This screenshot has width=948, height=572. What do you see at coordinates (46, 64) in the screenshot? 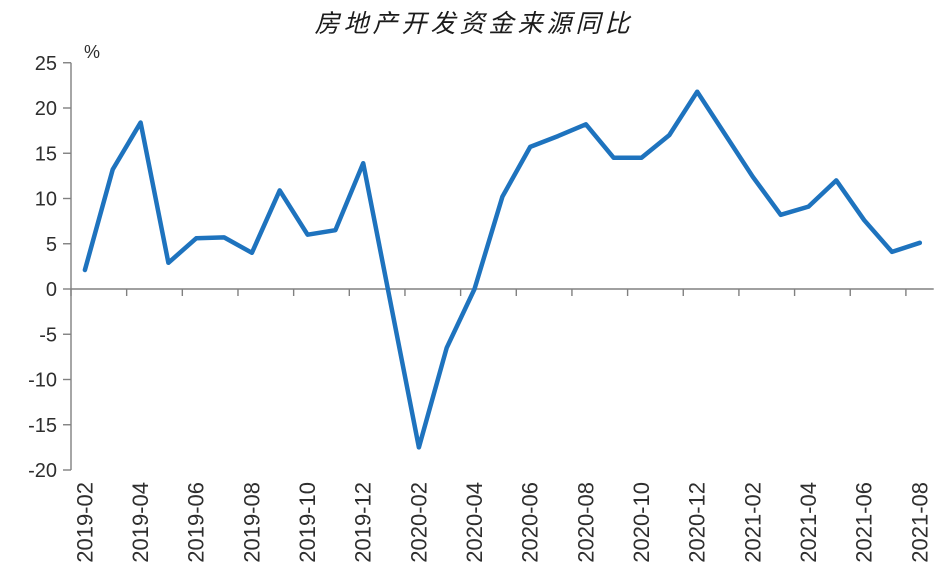
I see `y-tick-label: 25` at bounding box center [46, 64].